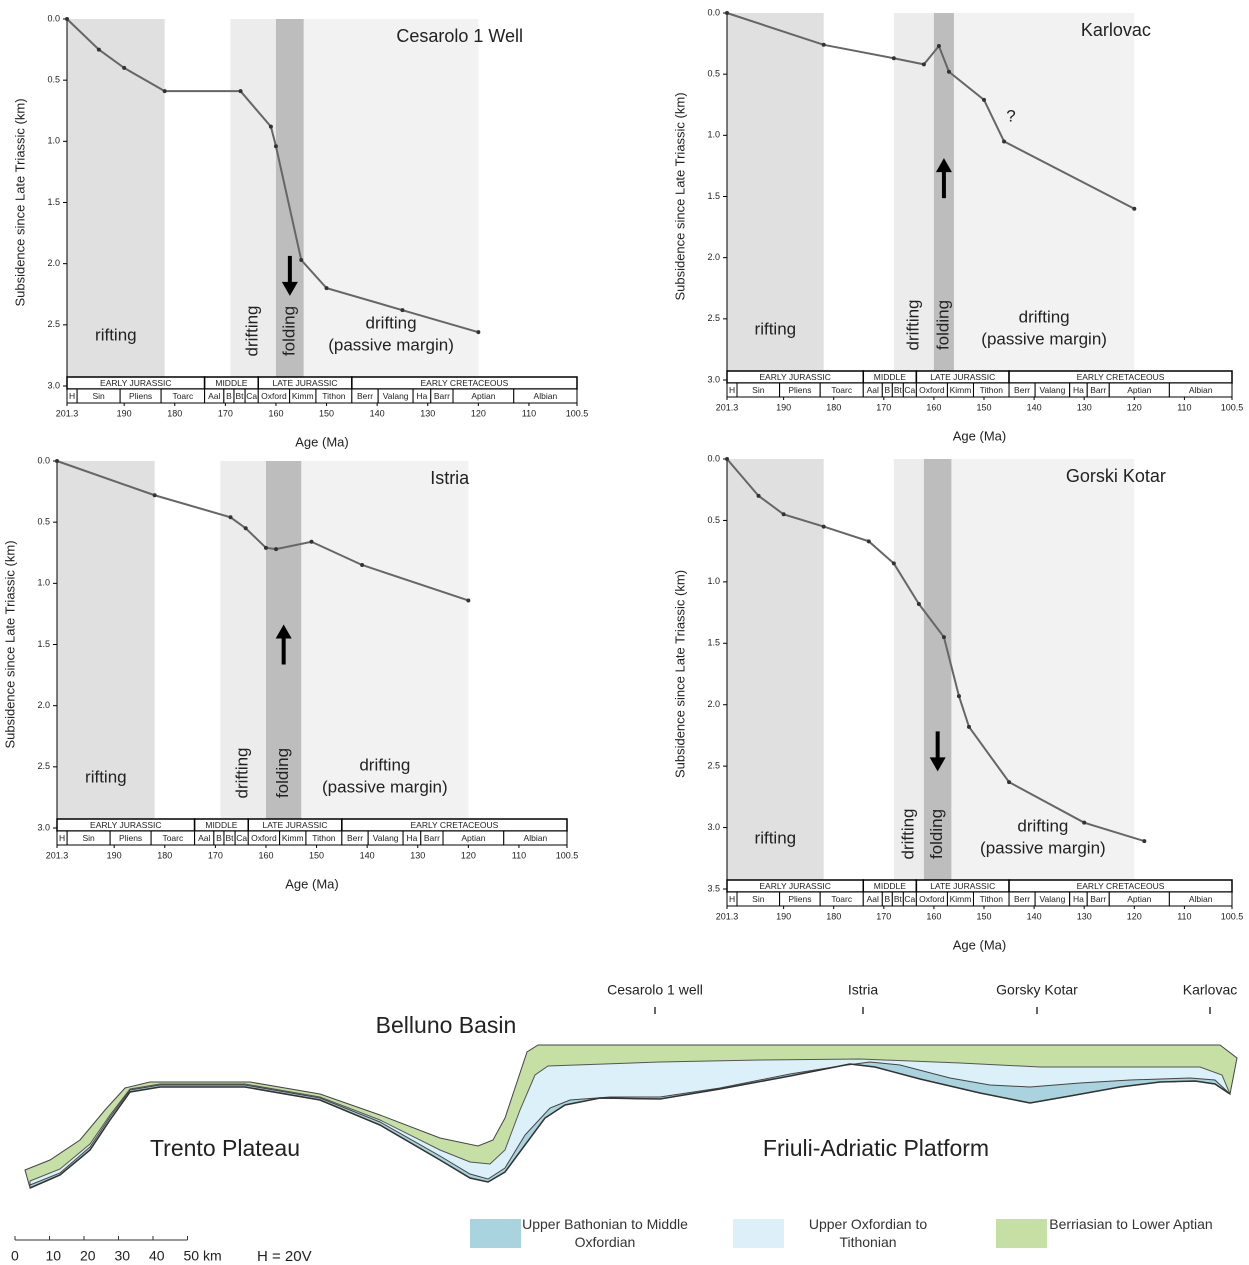 The width and height of the screenshot is (1249, 1265). What do you see at coordinates (655, 990) in the screenshot?
I see `well-label: Cesarolo 1 well` at bounding box center [655, 990].